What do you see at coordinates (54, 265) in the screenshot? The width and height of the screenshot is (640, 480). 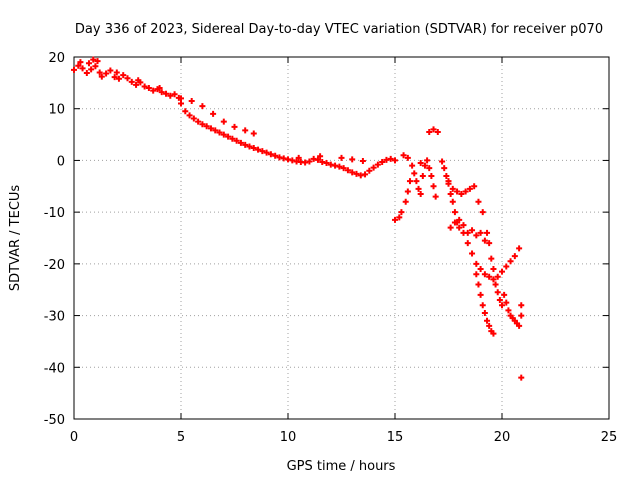 I see `y-tick-label: -20` at bounding box center [54, 265].